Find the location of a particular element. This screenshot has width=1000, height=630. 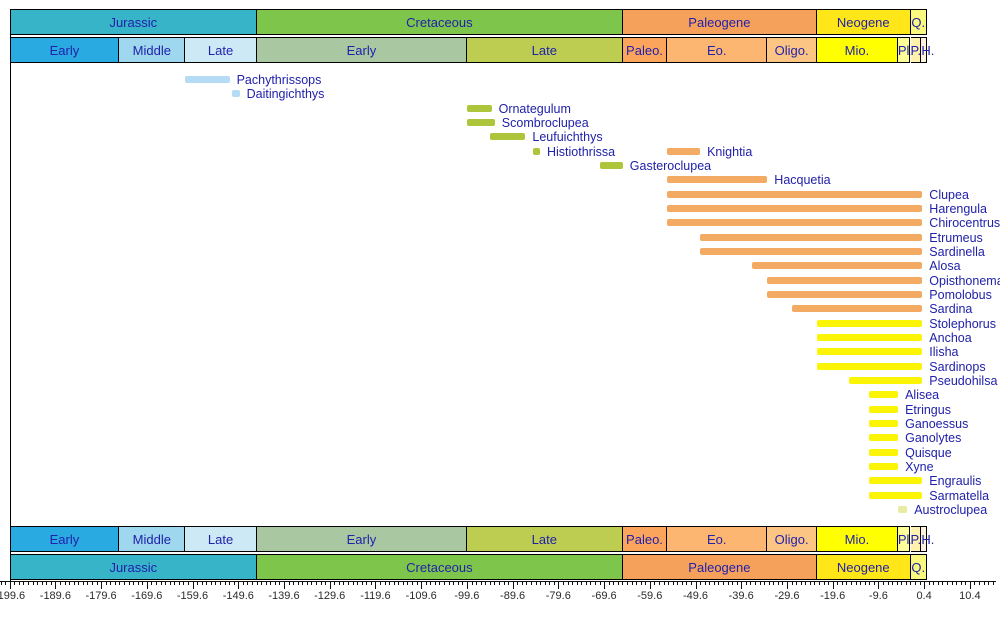

taxon-label: Clupea is located at coordinates (949, 194).